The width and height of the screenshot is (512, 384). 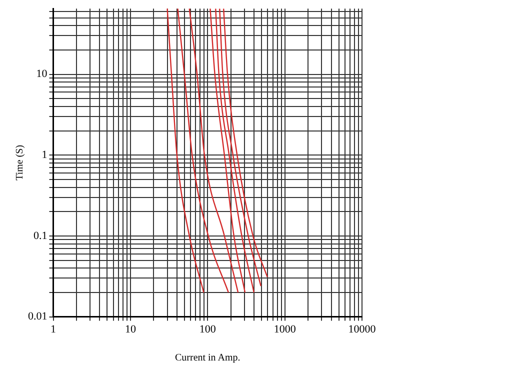 I want to click on y-tick-label: 0.01, so click(x=38, y=316).